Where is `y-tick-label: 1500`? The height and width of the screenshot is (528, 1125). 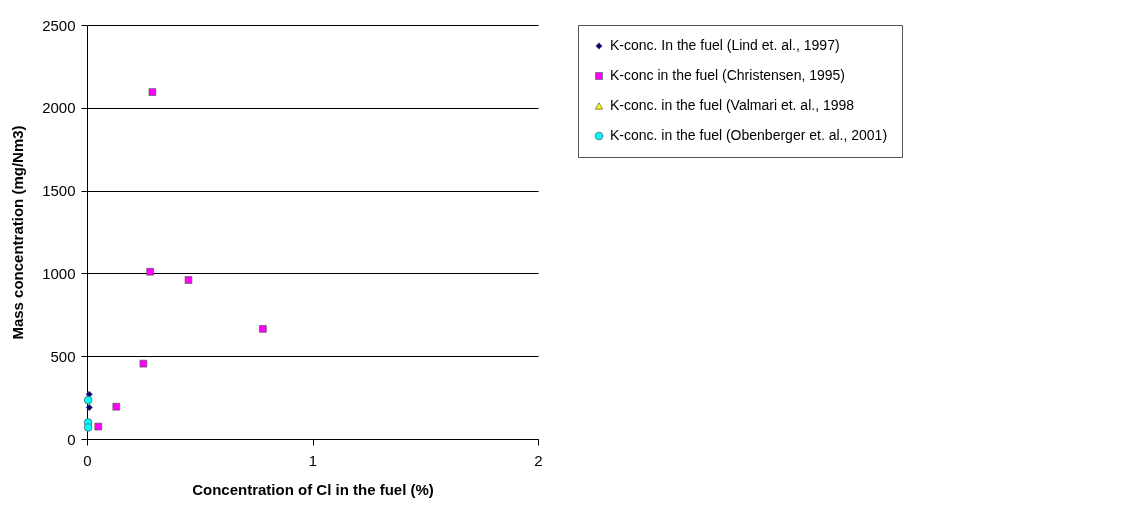 y-tick-label: 1500 is located at coordinates (59, 191).